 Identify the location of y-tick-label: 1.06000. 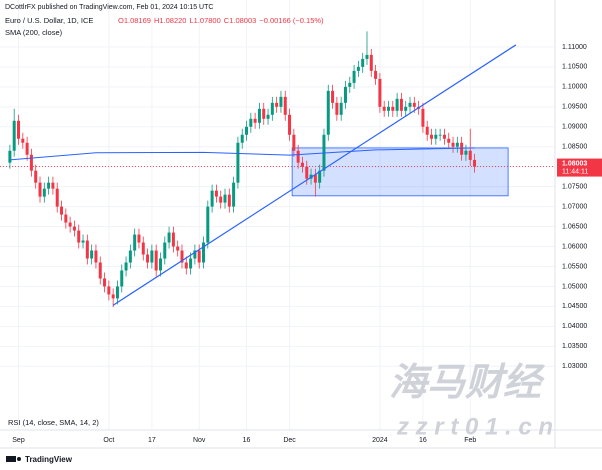
(574, 246).